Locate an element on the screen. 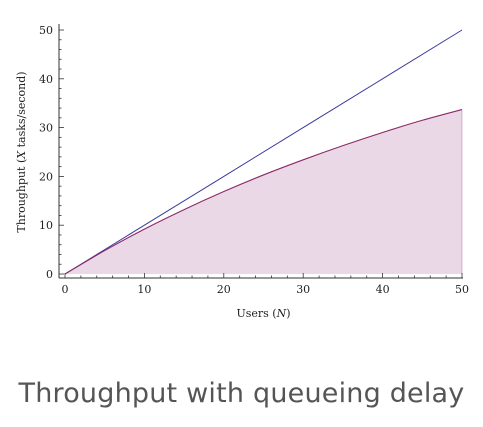 The height and width of the screenshot is (427, 483). y-tick-label: 0 is located at coordinates (49, 274).